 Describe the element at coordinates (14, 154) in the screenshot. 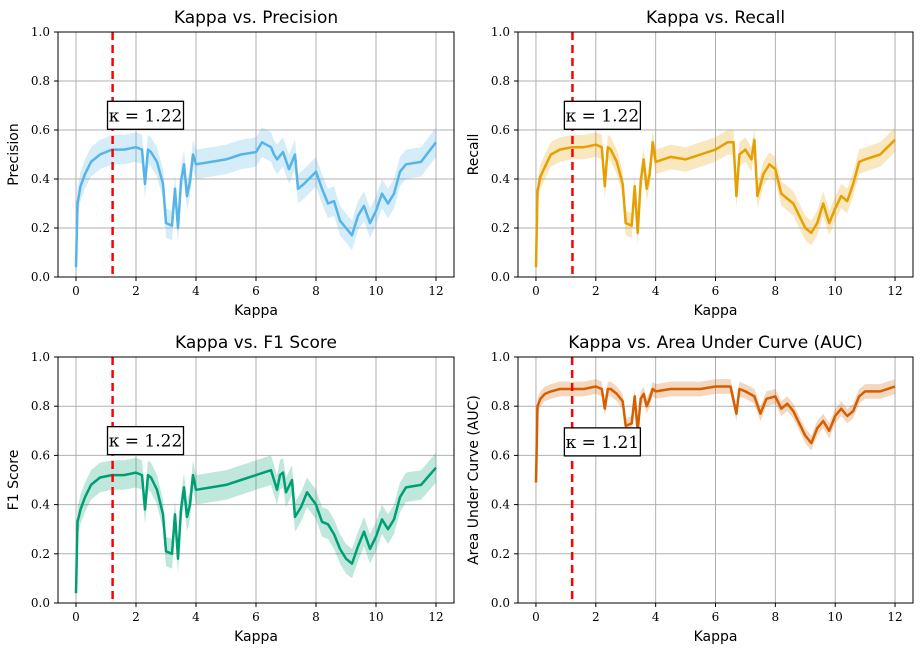

I see `y-axis-label: Precision` at that location.